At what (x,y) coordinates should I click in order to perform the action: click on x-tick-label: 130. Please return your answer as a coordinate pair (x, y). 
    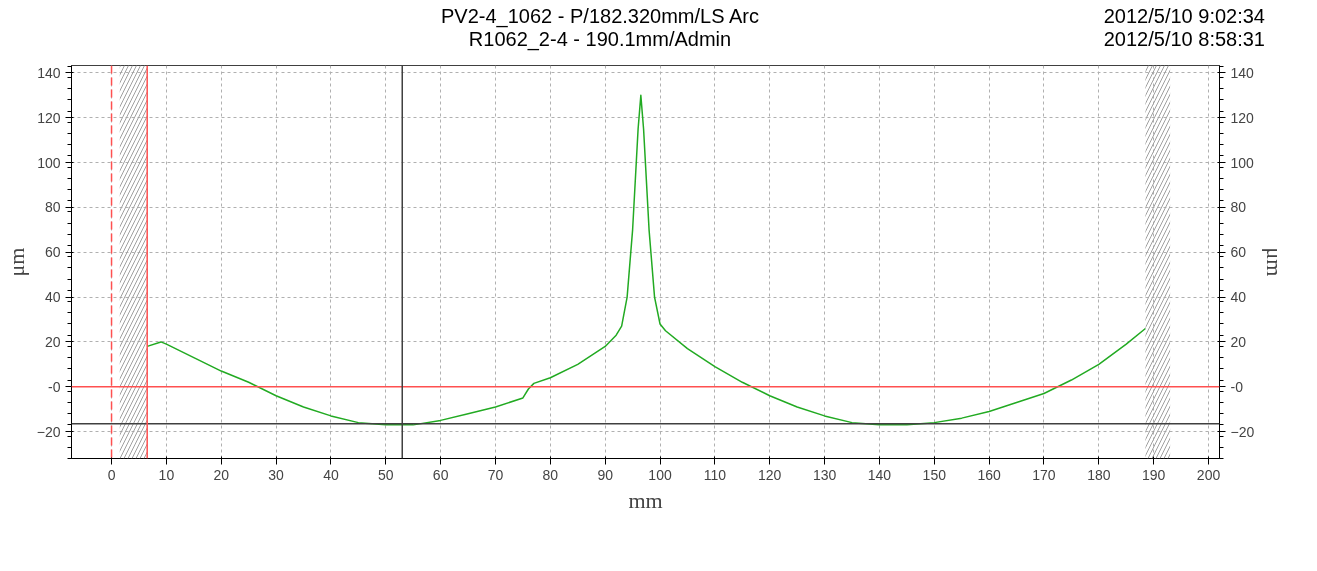
    Looking at the image, I should click on (824, 474).